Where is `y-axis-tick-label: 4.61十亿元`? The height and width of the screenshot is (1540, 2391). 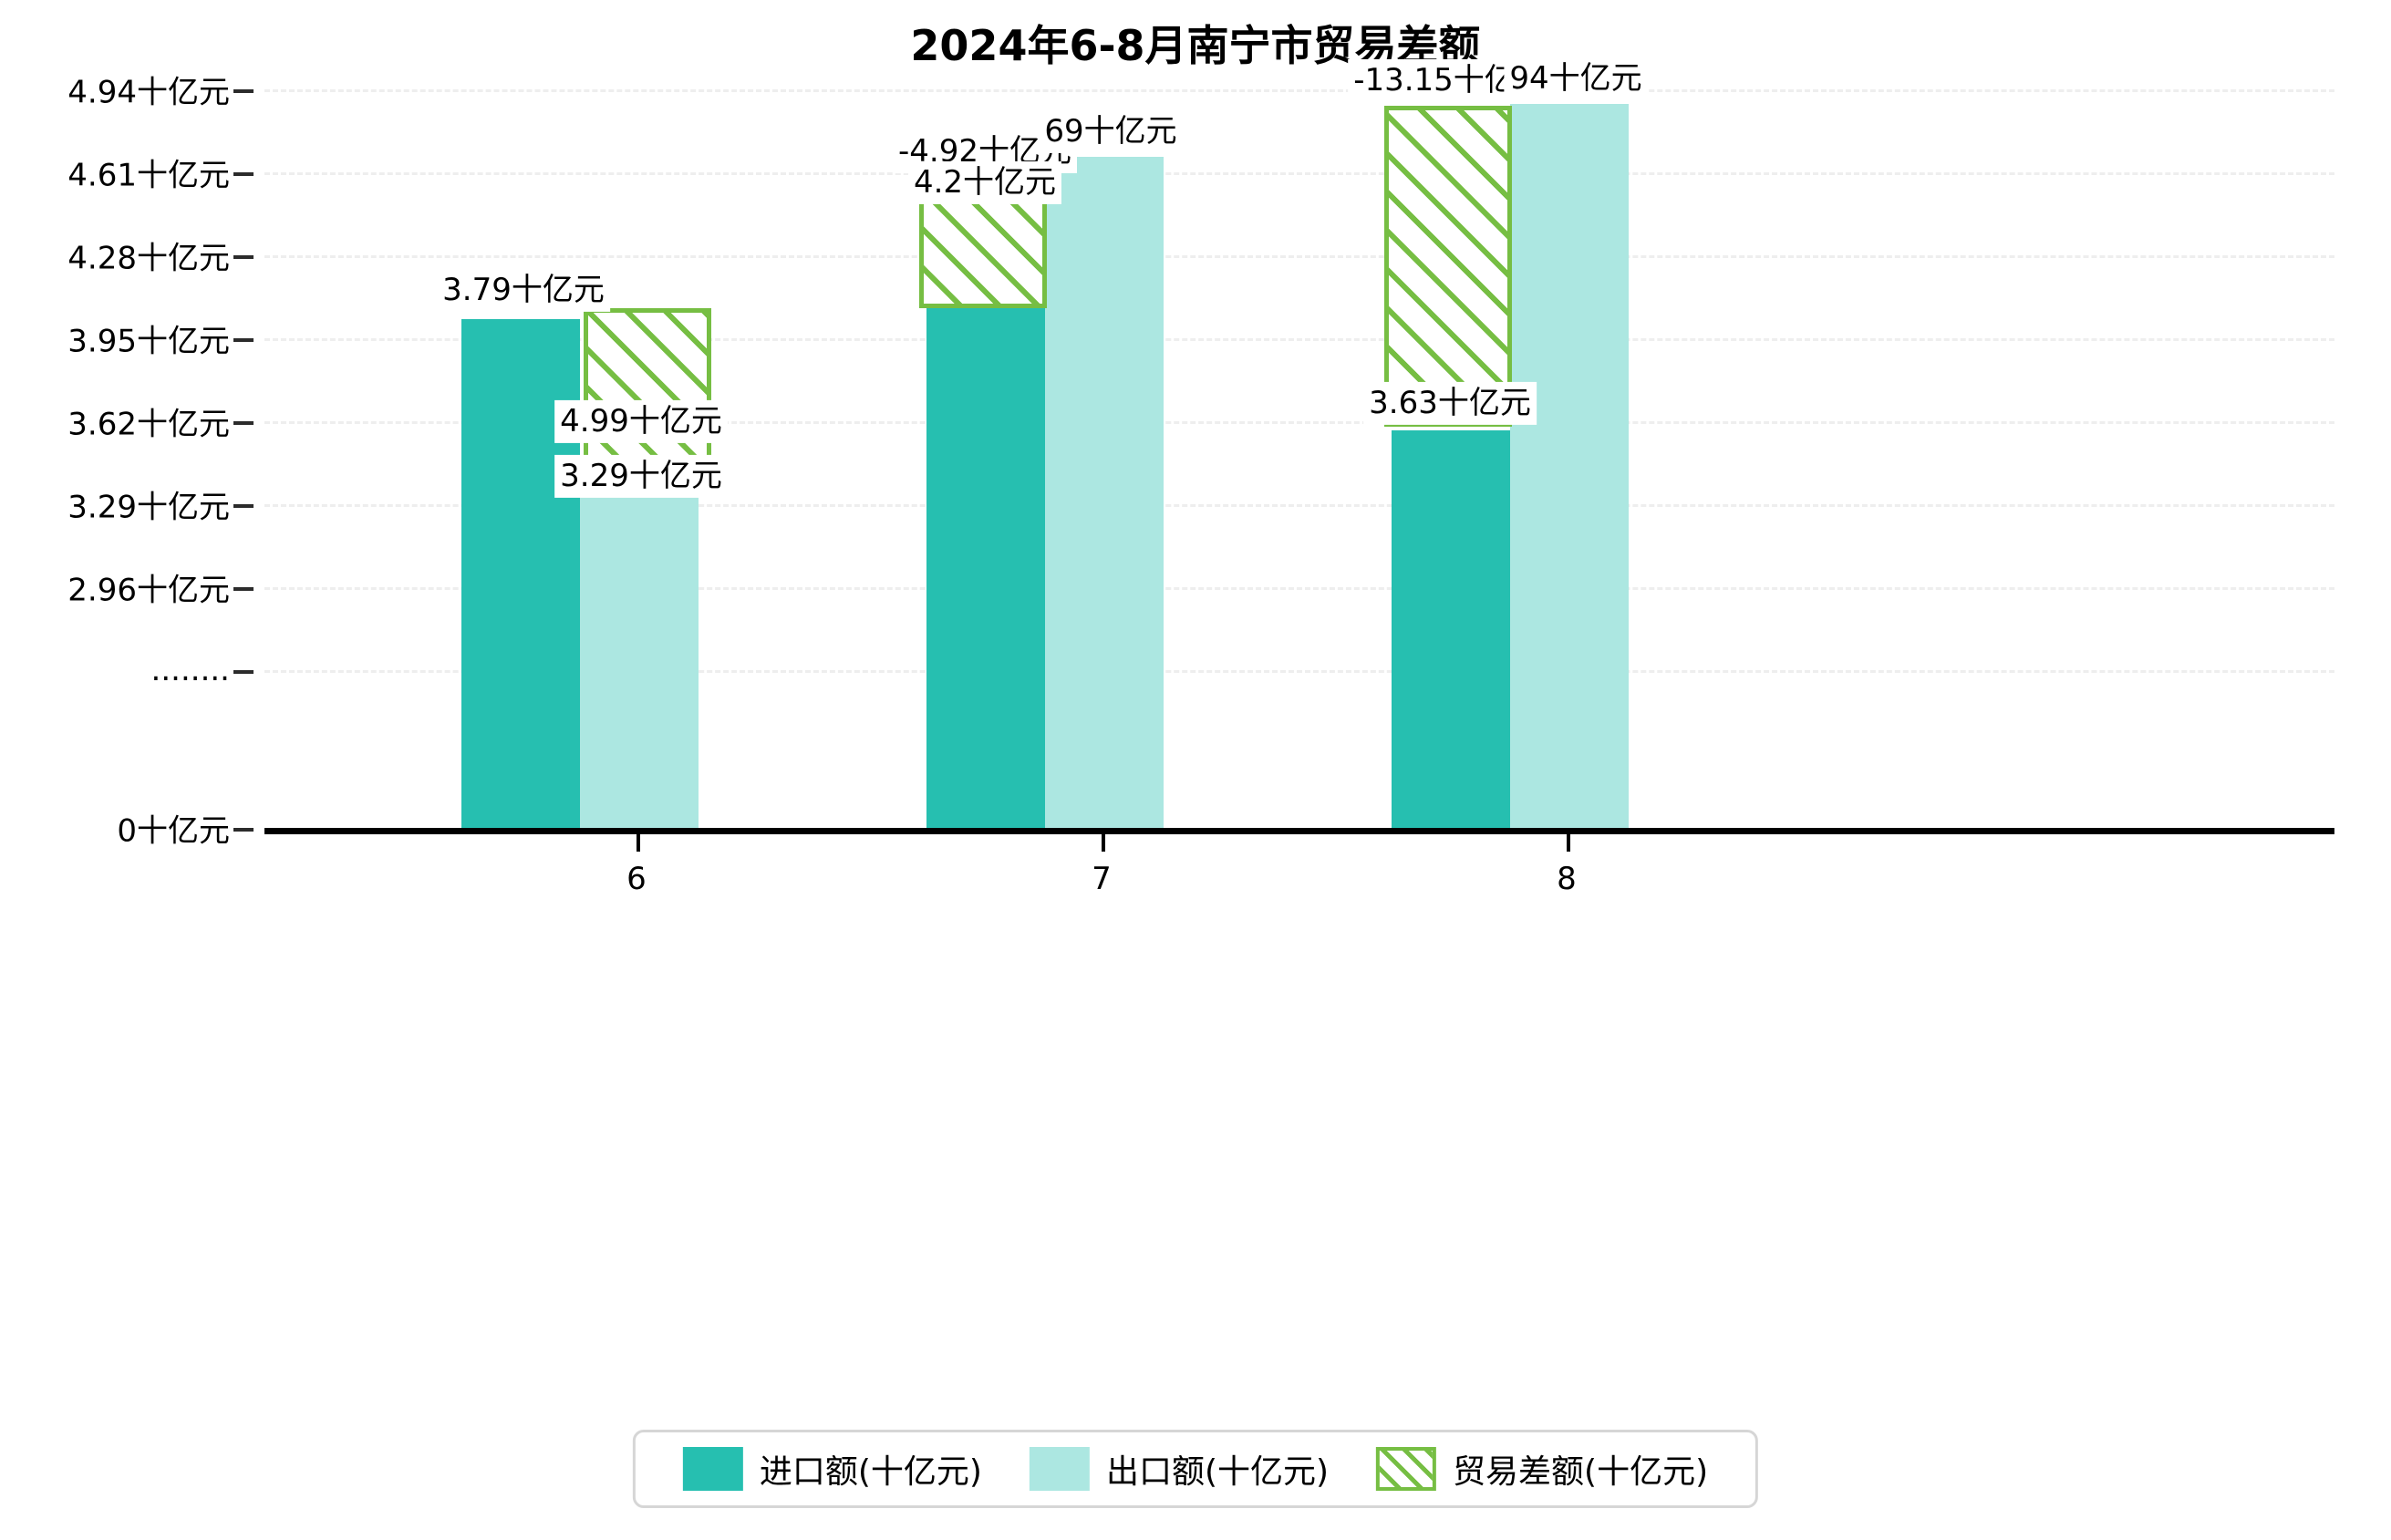
y-axis-tick-label: 4.61十亿元 is located at coordinates (148, 175).